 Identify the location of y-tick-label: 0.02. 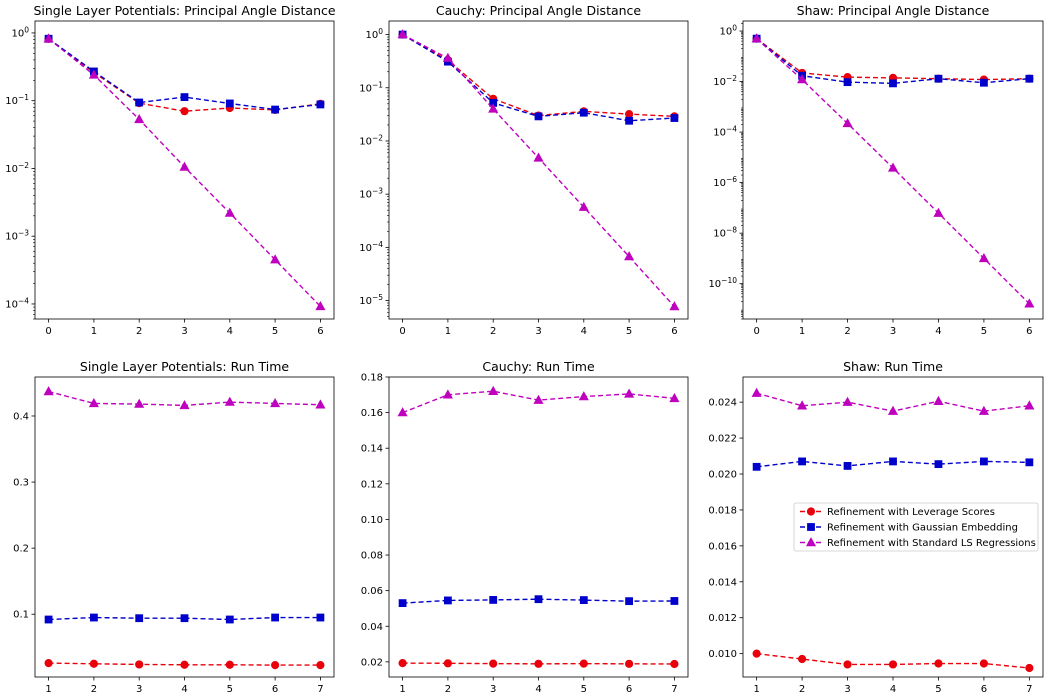
(372, 662).